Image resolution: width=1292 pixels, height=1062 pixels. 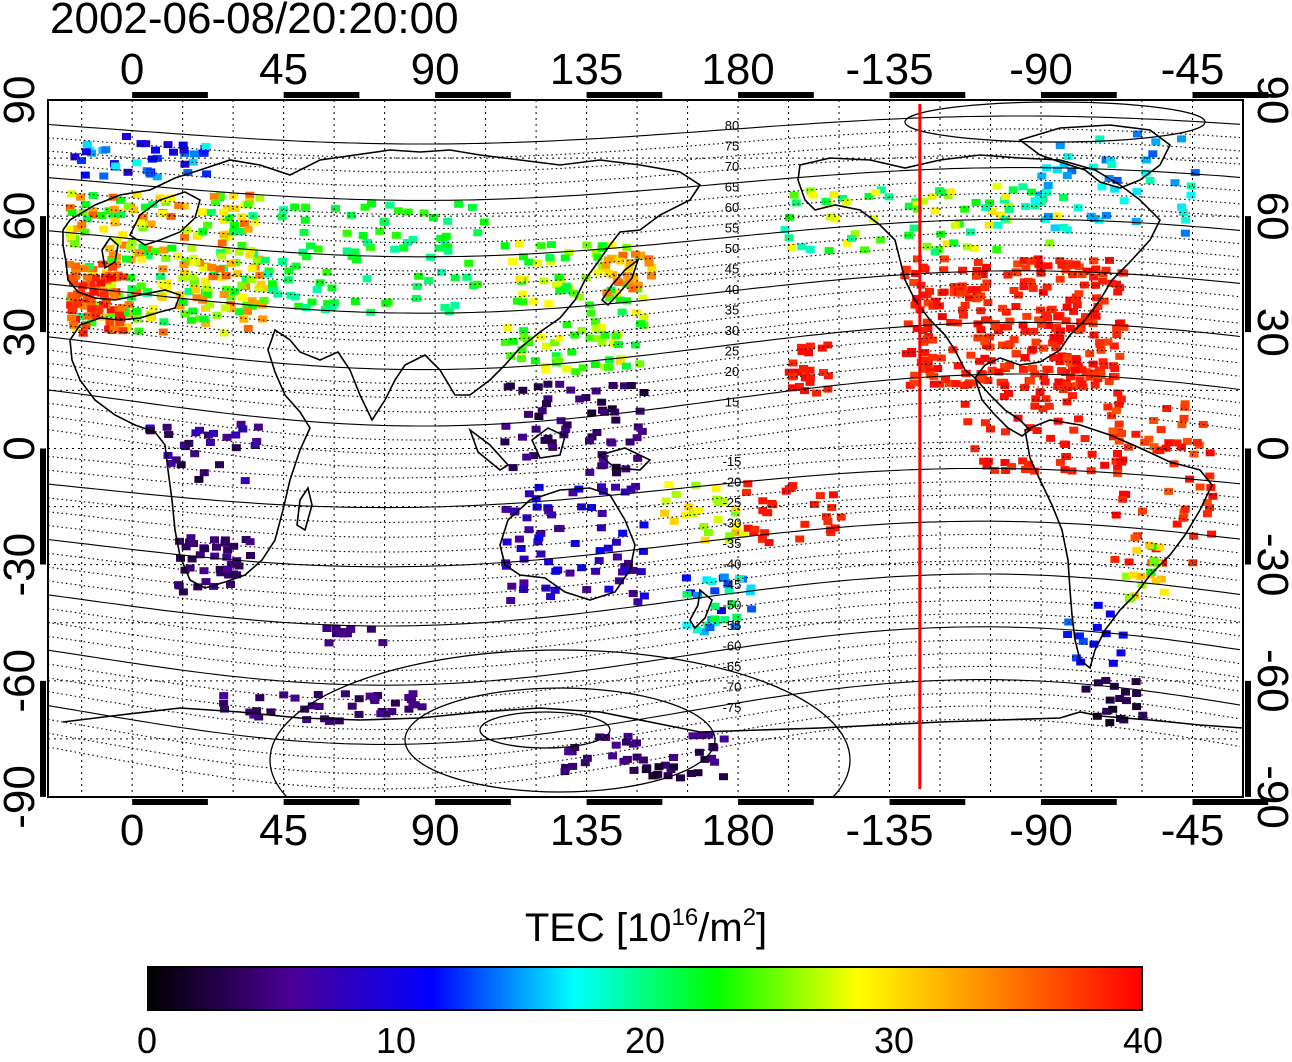 I want to click on lat-tick-label-left: 60, so click(x=22, y=216).